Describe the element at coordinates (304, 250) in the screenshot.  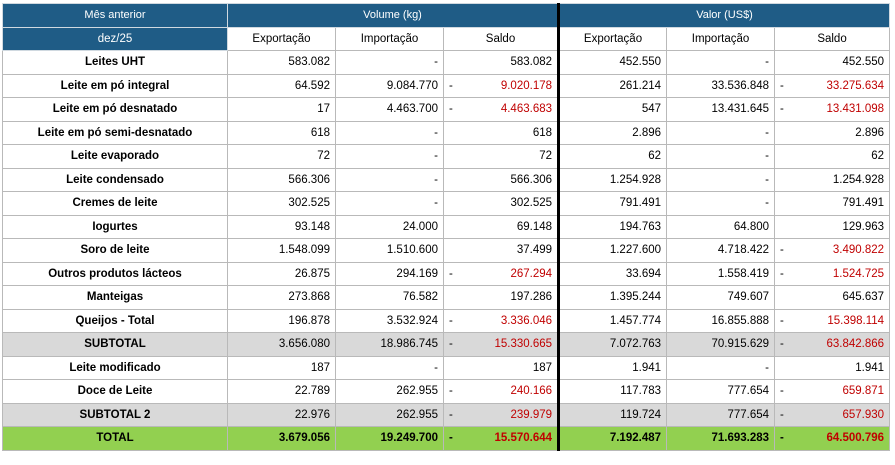
I see `cell-value: 1.548.099` at that location.